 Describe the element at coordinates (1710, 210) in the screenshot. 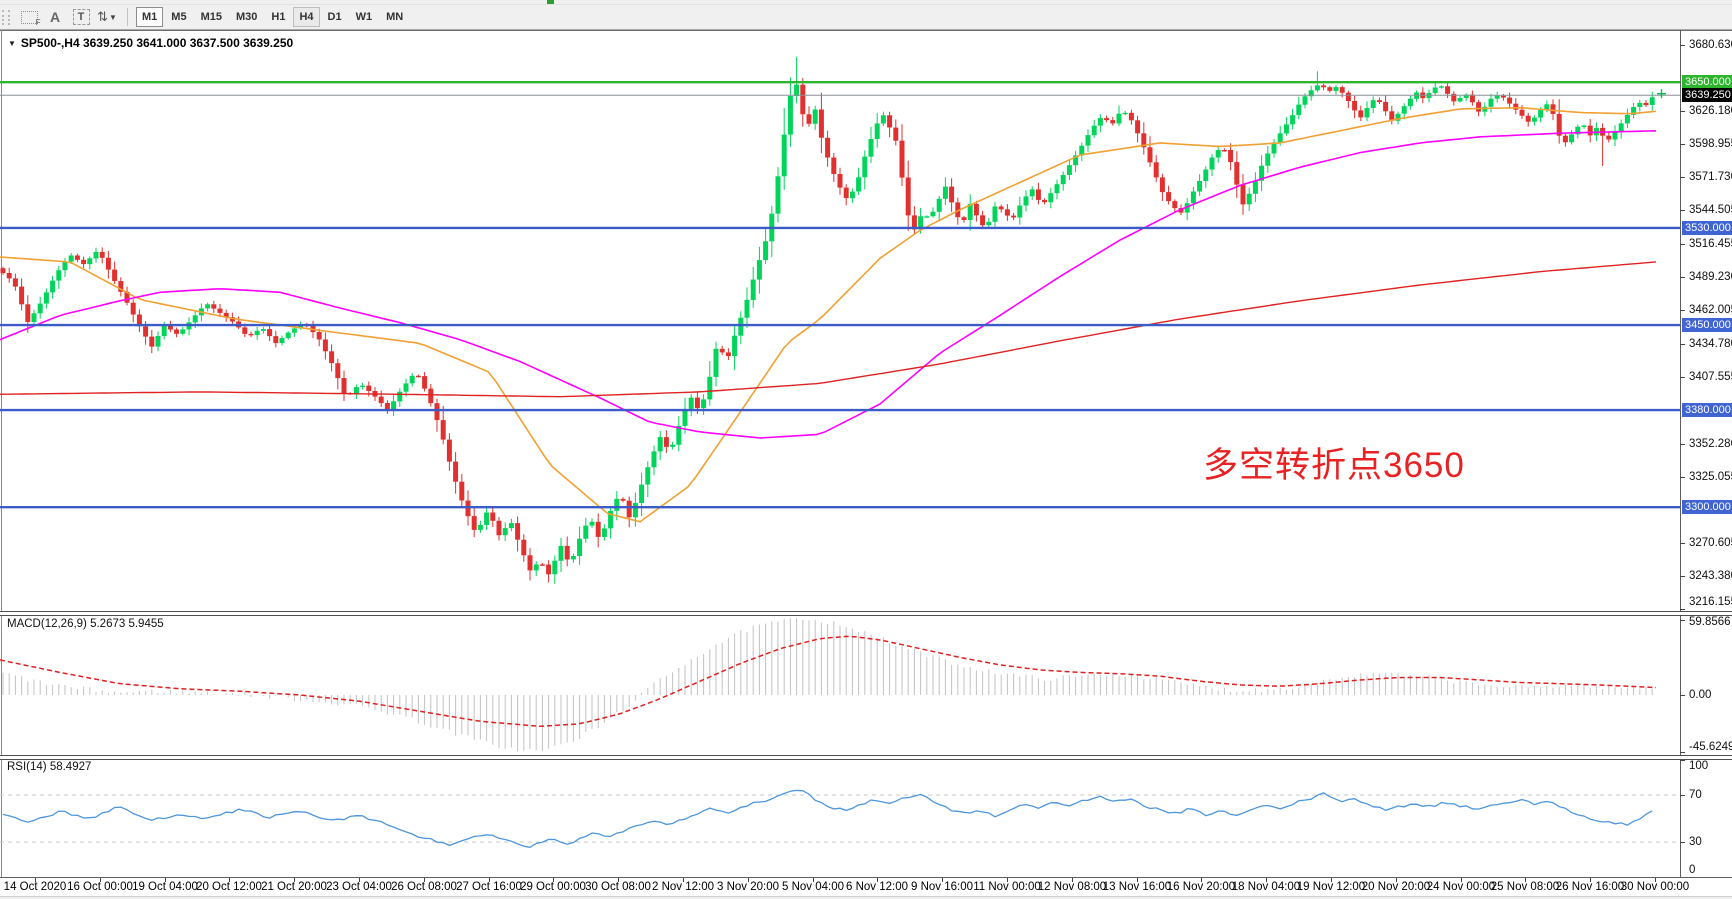

I see `price-axis-label: 3544.505` at that location.